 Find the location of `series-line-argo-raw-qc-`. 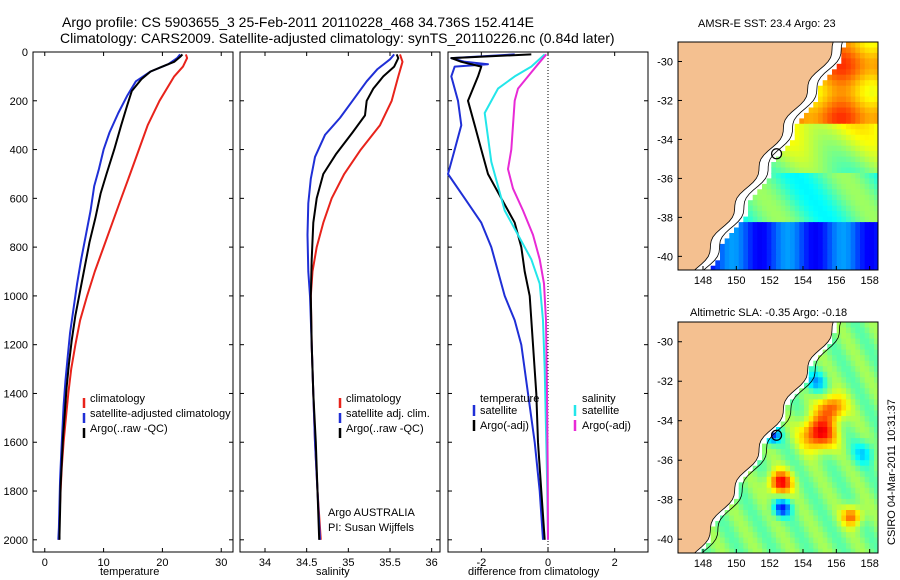

series-line-argo-raw-qc- is located at coordinates (121, 296).